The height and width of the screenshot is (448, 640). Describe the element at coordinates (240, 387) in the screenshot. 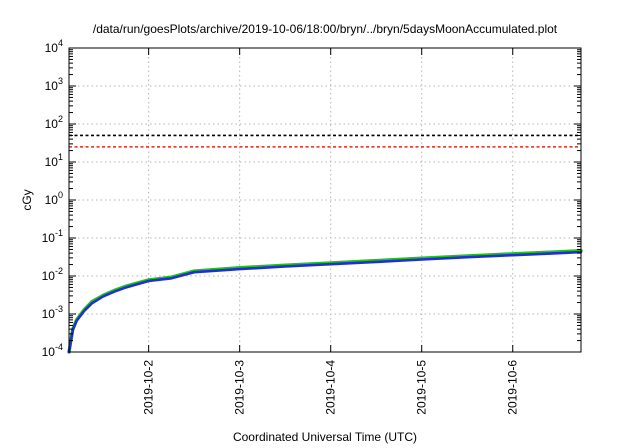

I see `x-tick-label: 2019-10-3` at that location.